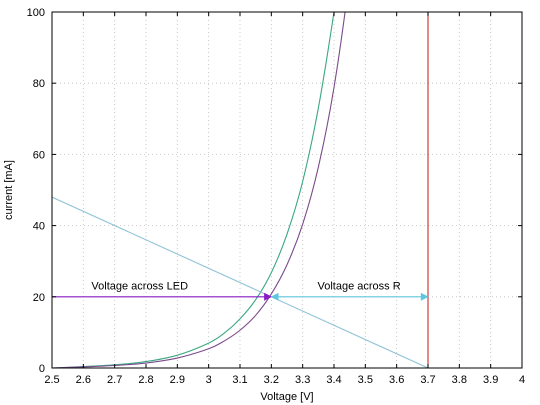  Describe the element at coordinates (490, 380) in the screenshot. I see `x-tick-label: 3.9` at that location.